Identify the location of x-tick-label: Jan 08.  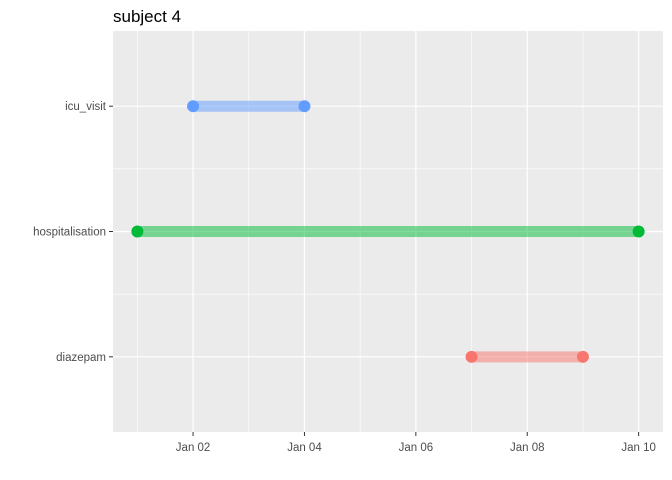
(527, 448).